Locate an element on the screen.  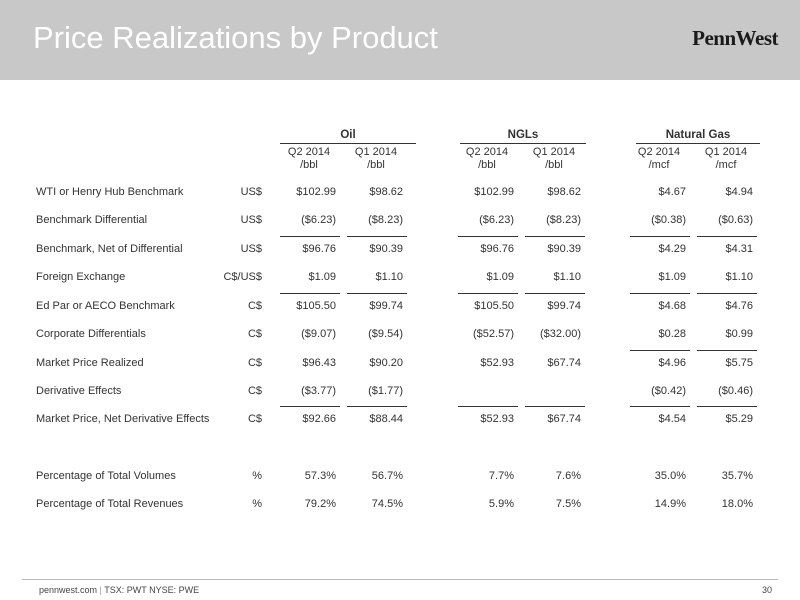
footer-text: pennwest.com | TSX: PWT NYSE: PWE is located at coordinates (119, 590).